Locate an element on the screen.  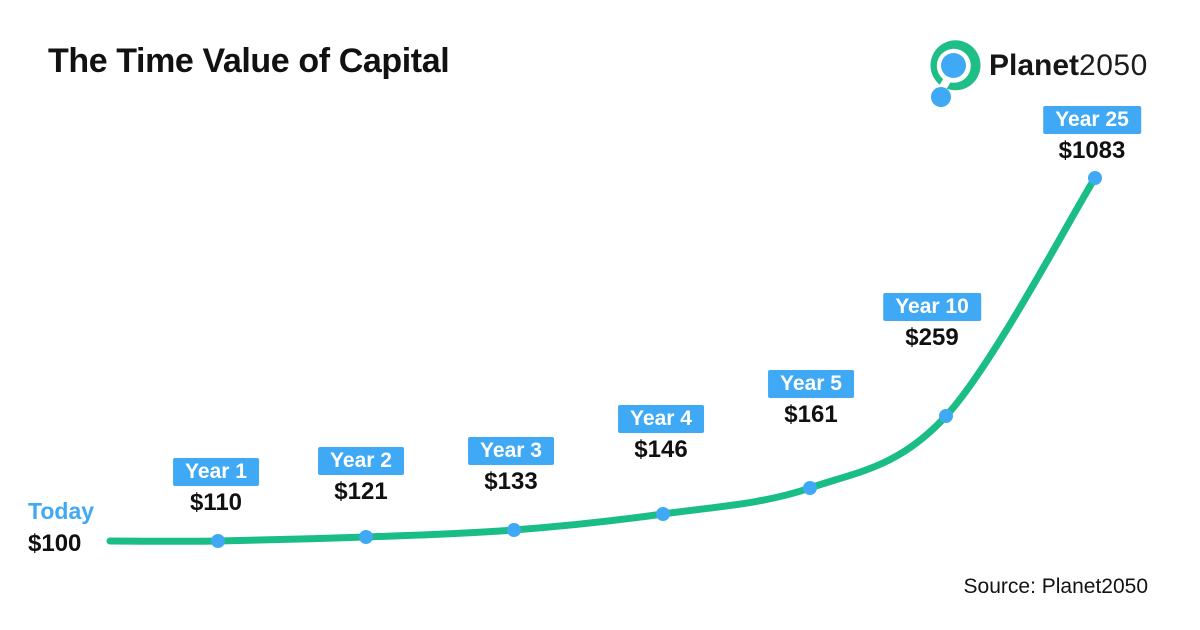
planet2050-logo-icon is located at coordinates (955, 73).